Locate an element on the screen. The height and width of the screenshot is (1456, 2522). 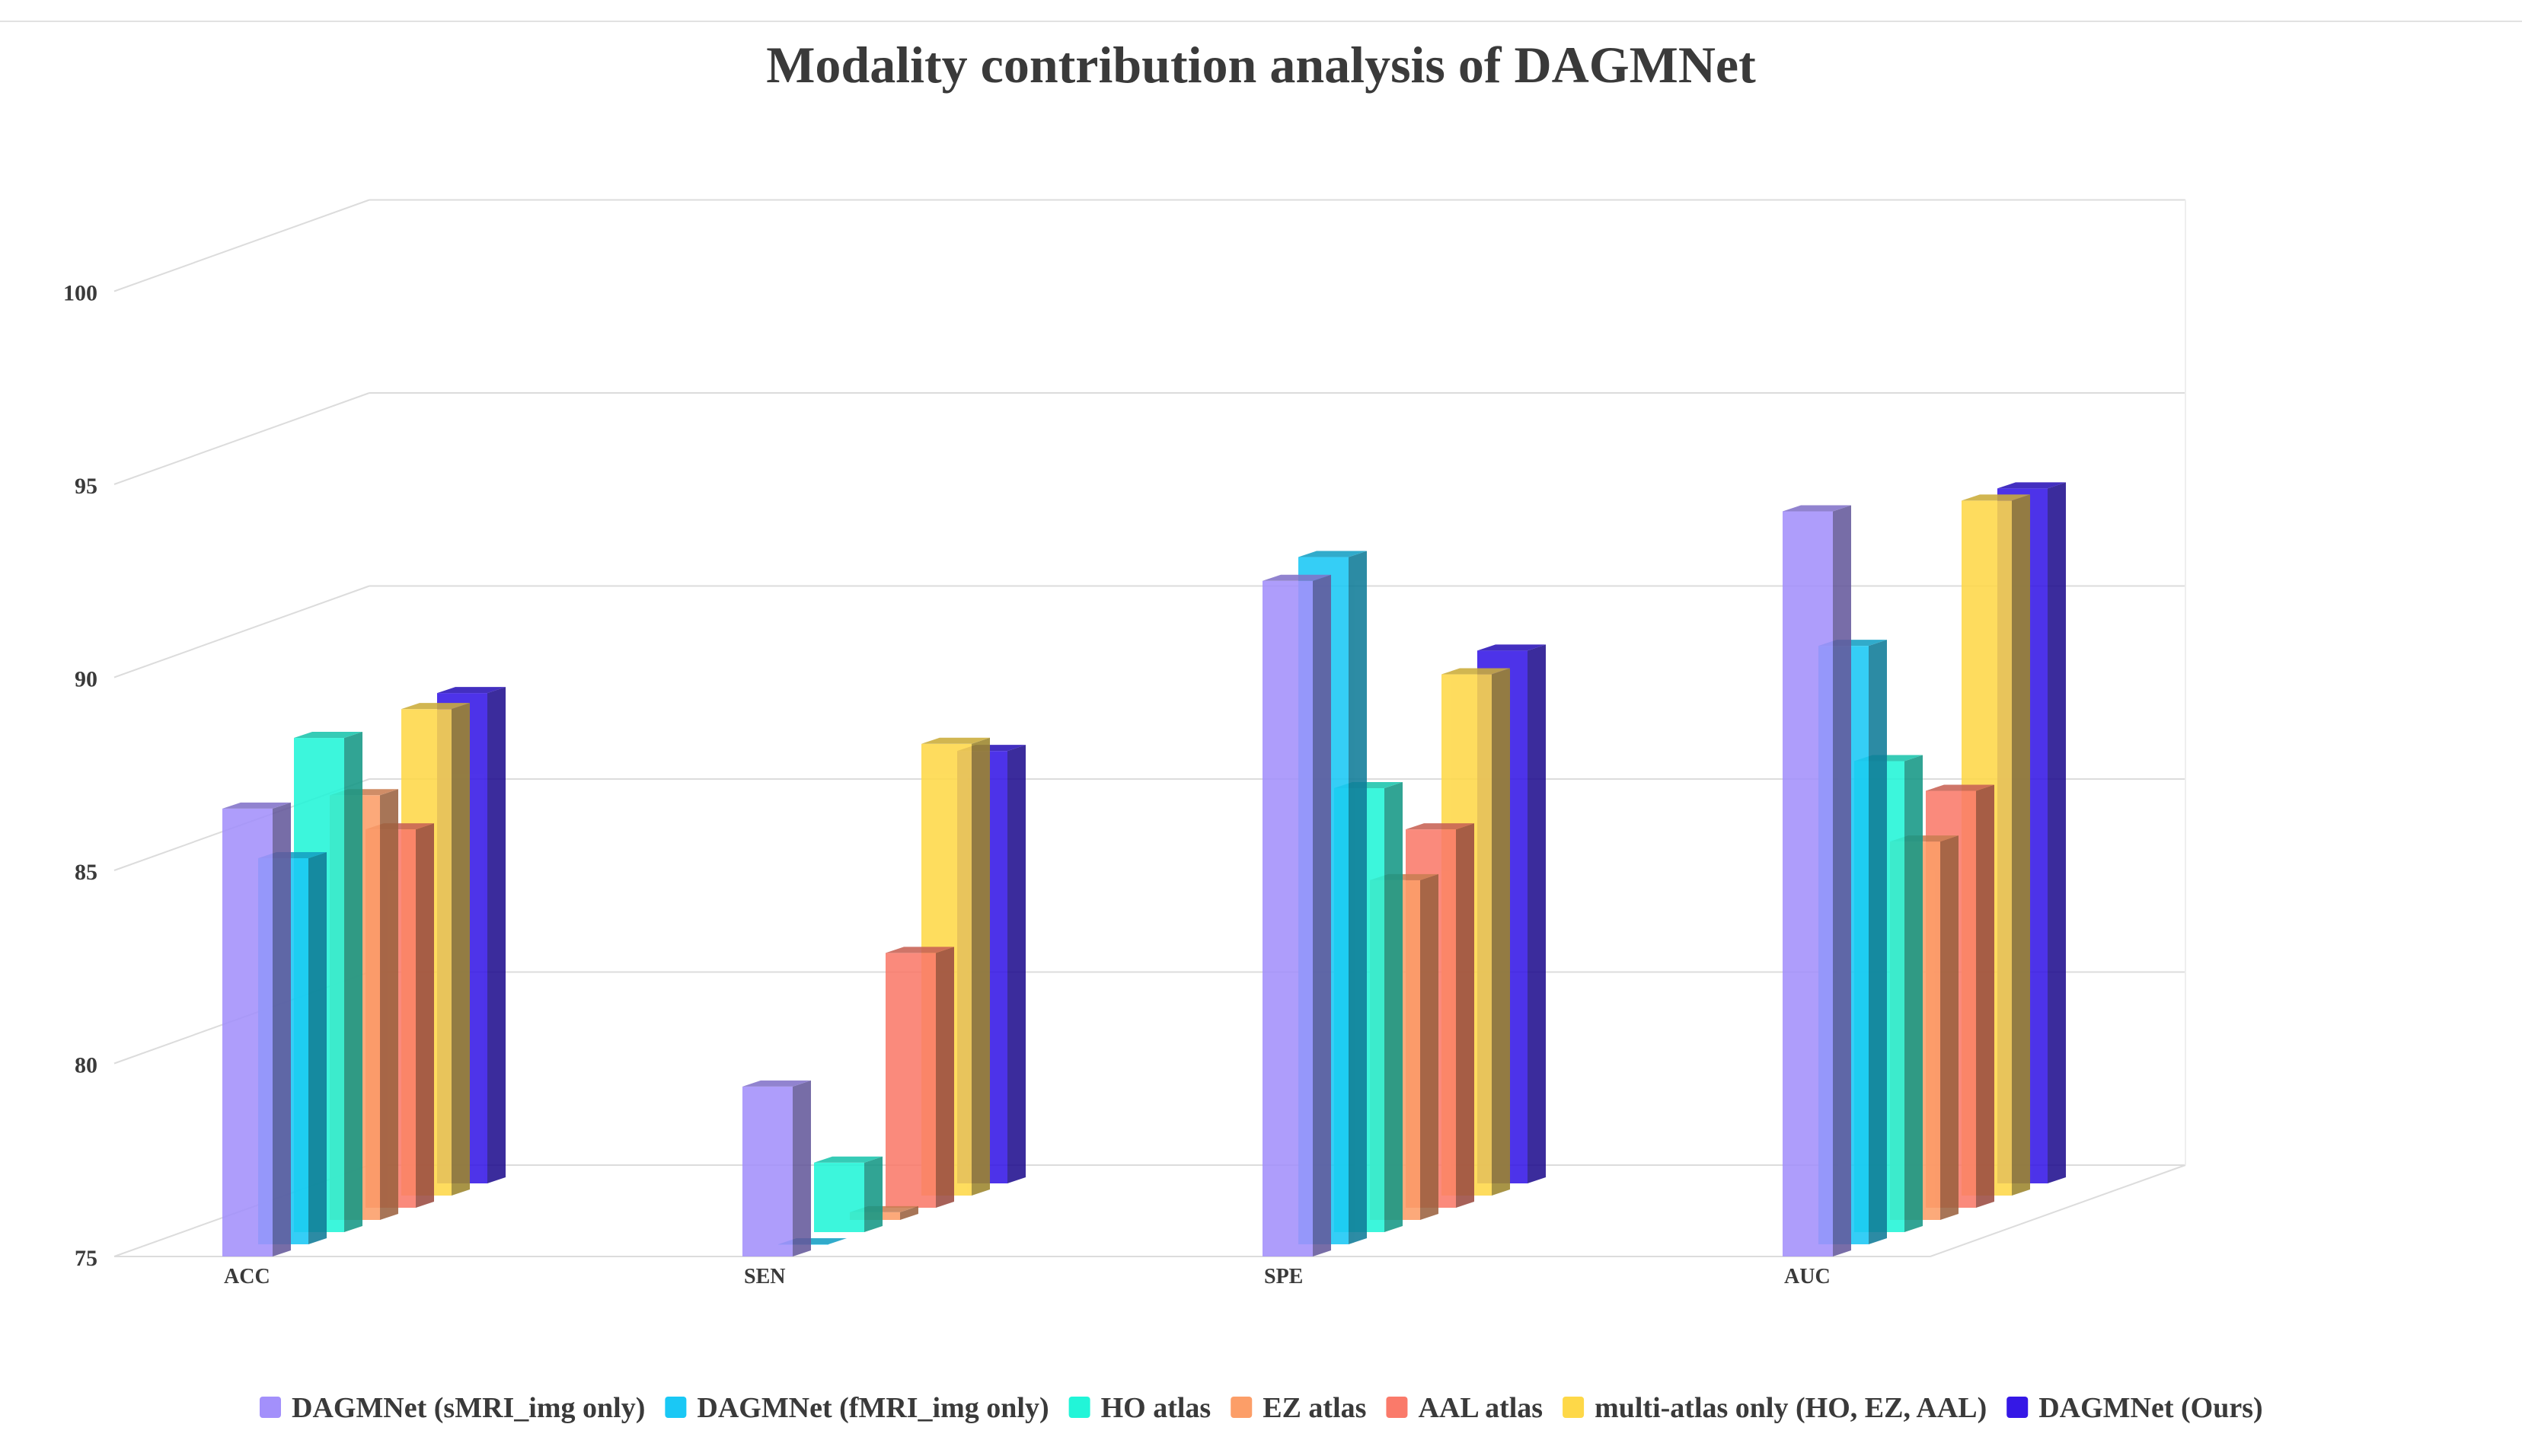
y-tick-label: 75 is located at coordinates (86, 1258).